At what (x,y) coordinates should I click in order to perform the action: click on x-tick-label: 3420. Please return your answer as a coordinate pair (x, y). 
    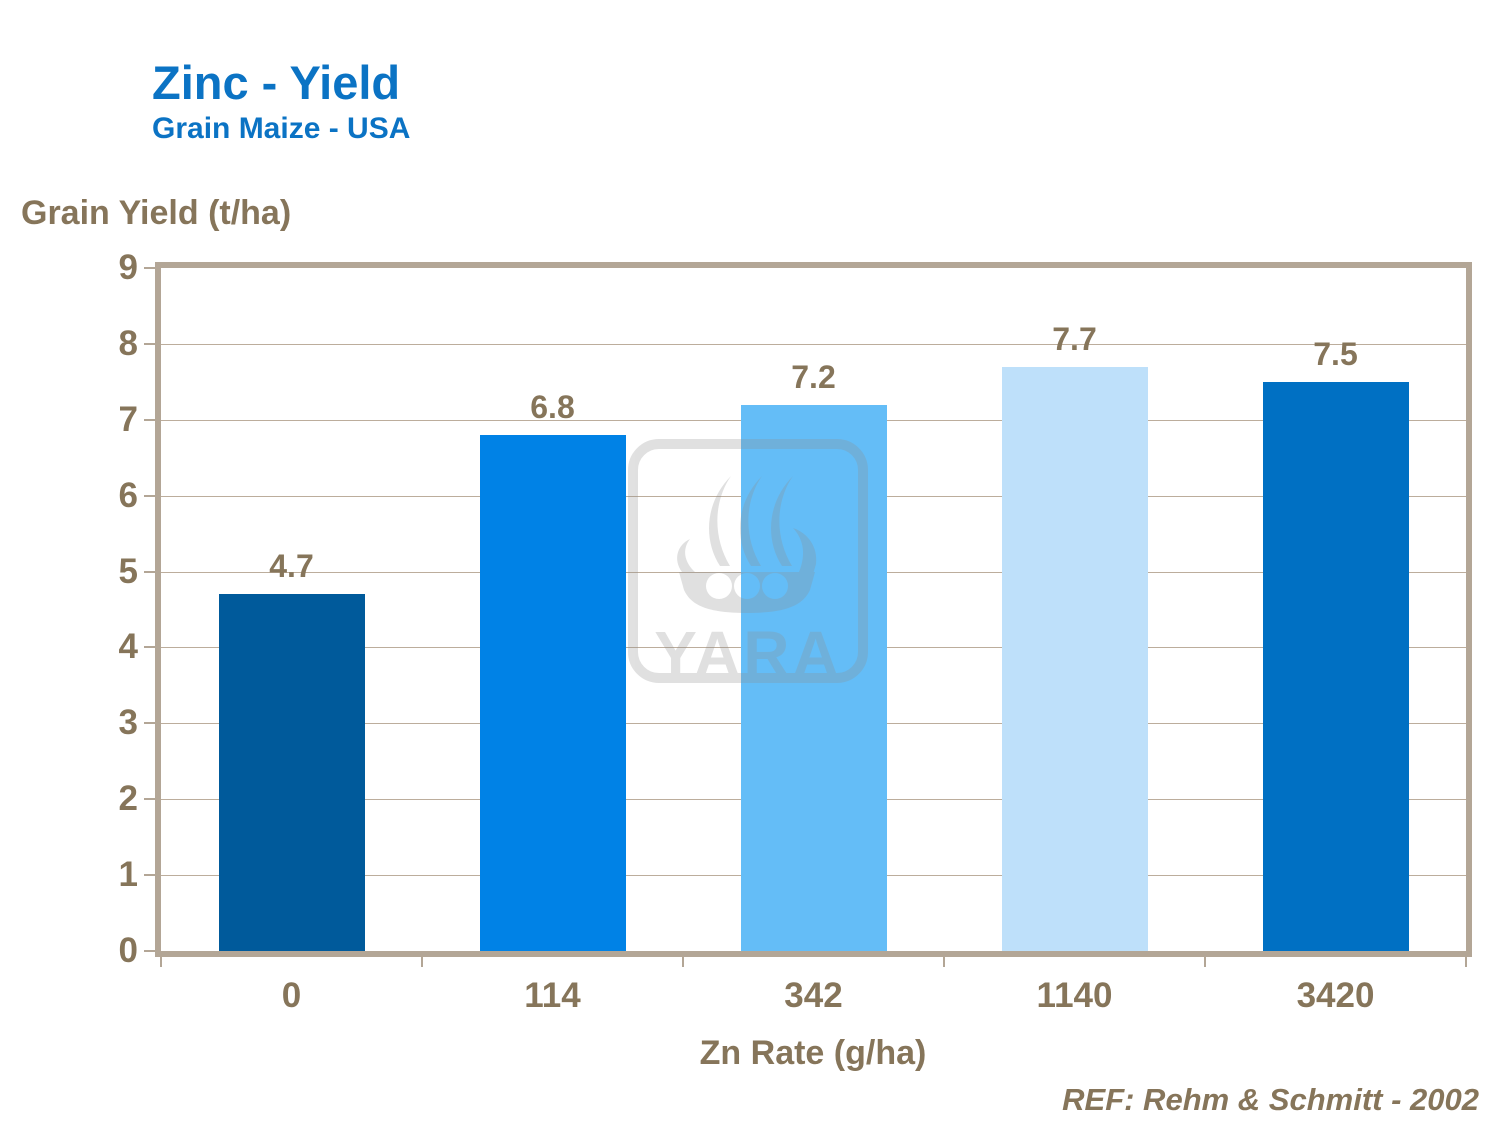
    Looking at the image, I should click on (1335, 995).